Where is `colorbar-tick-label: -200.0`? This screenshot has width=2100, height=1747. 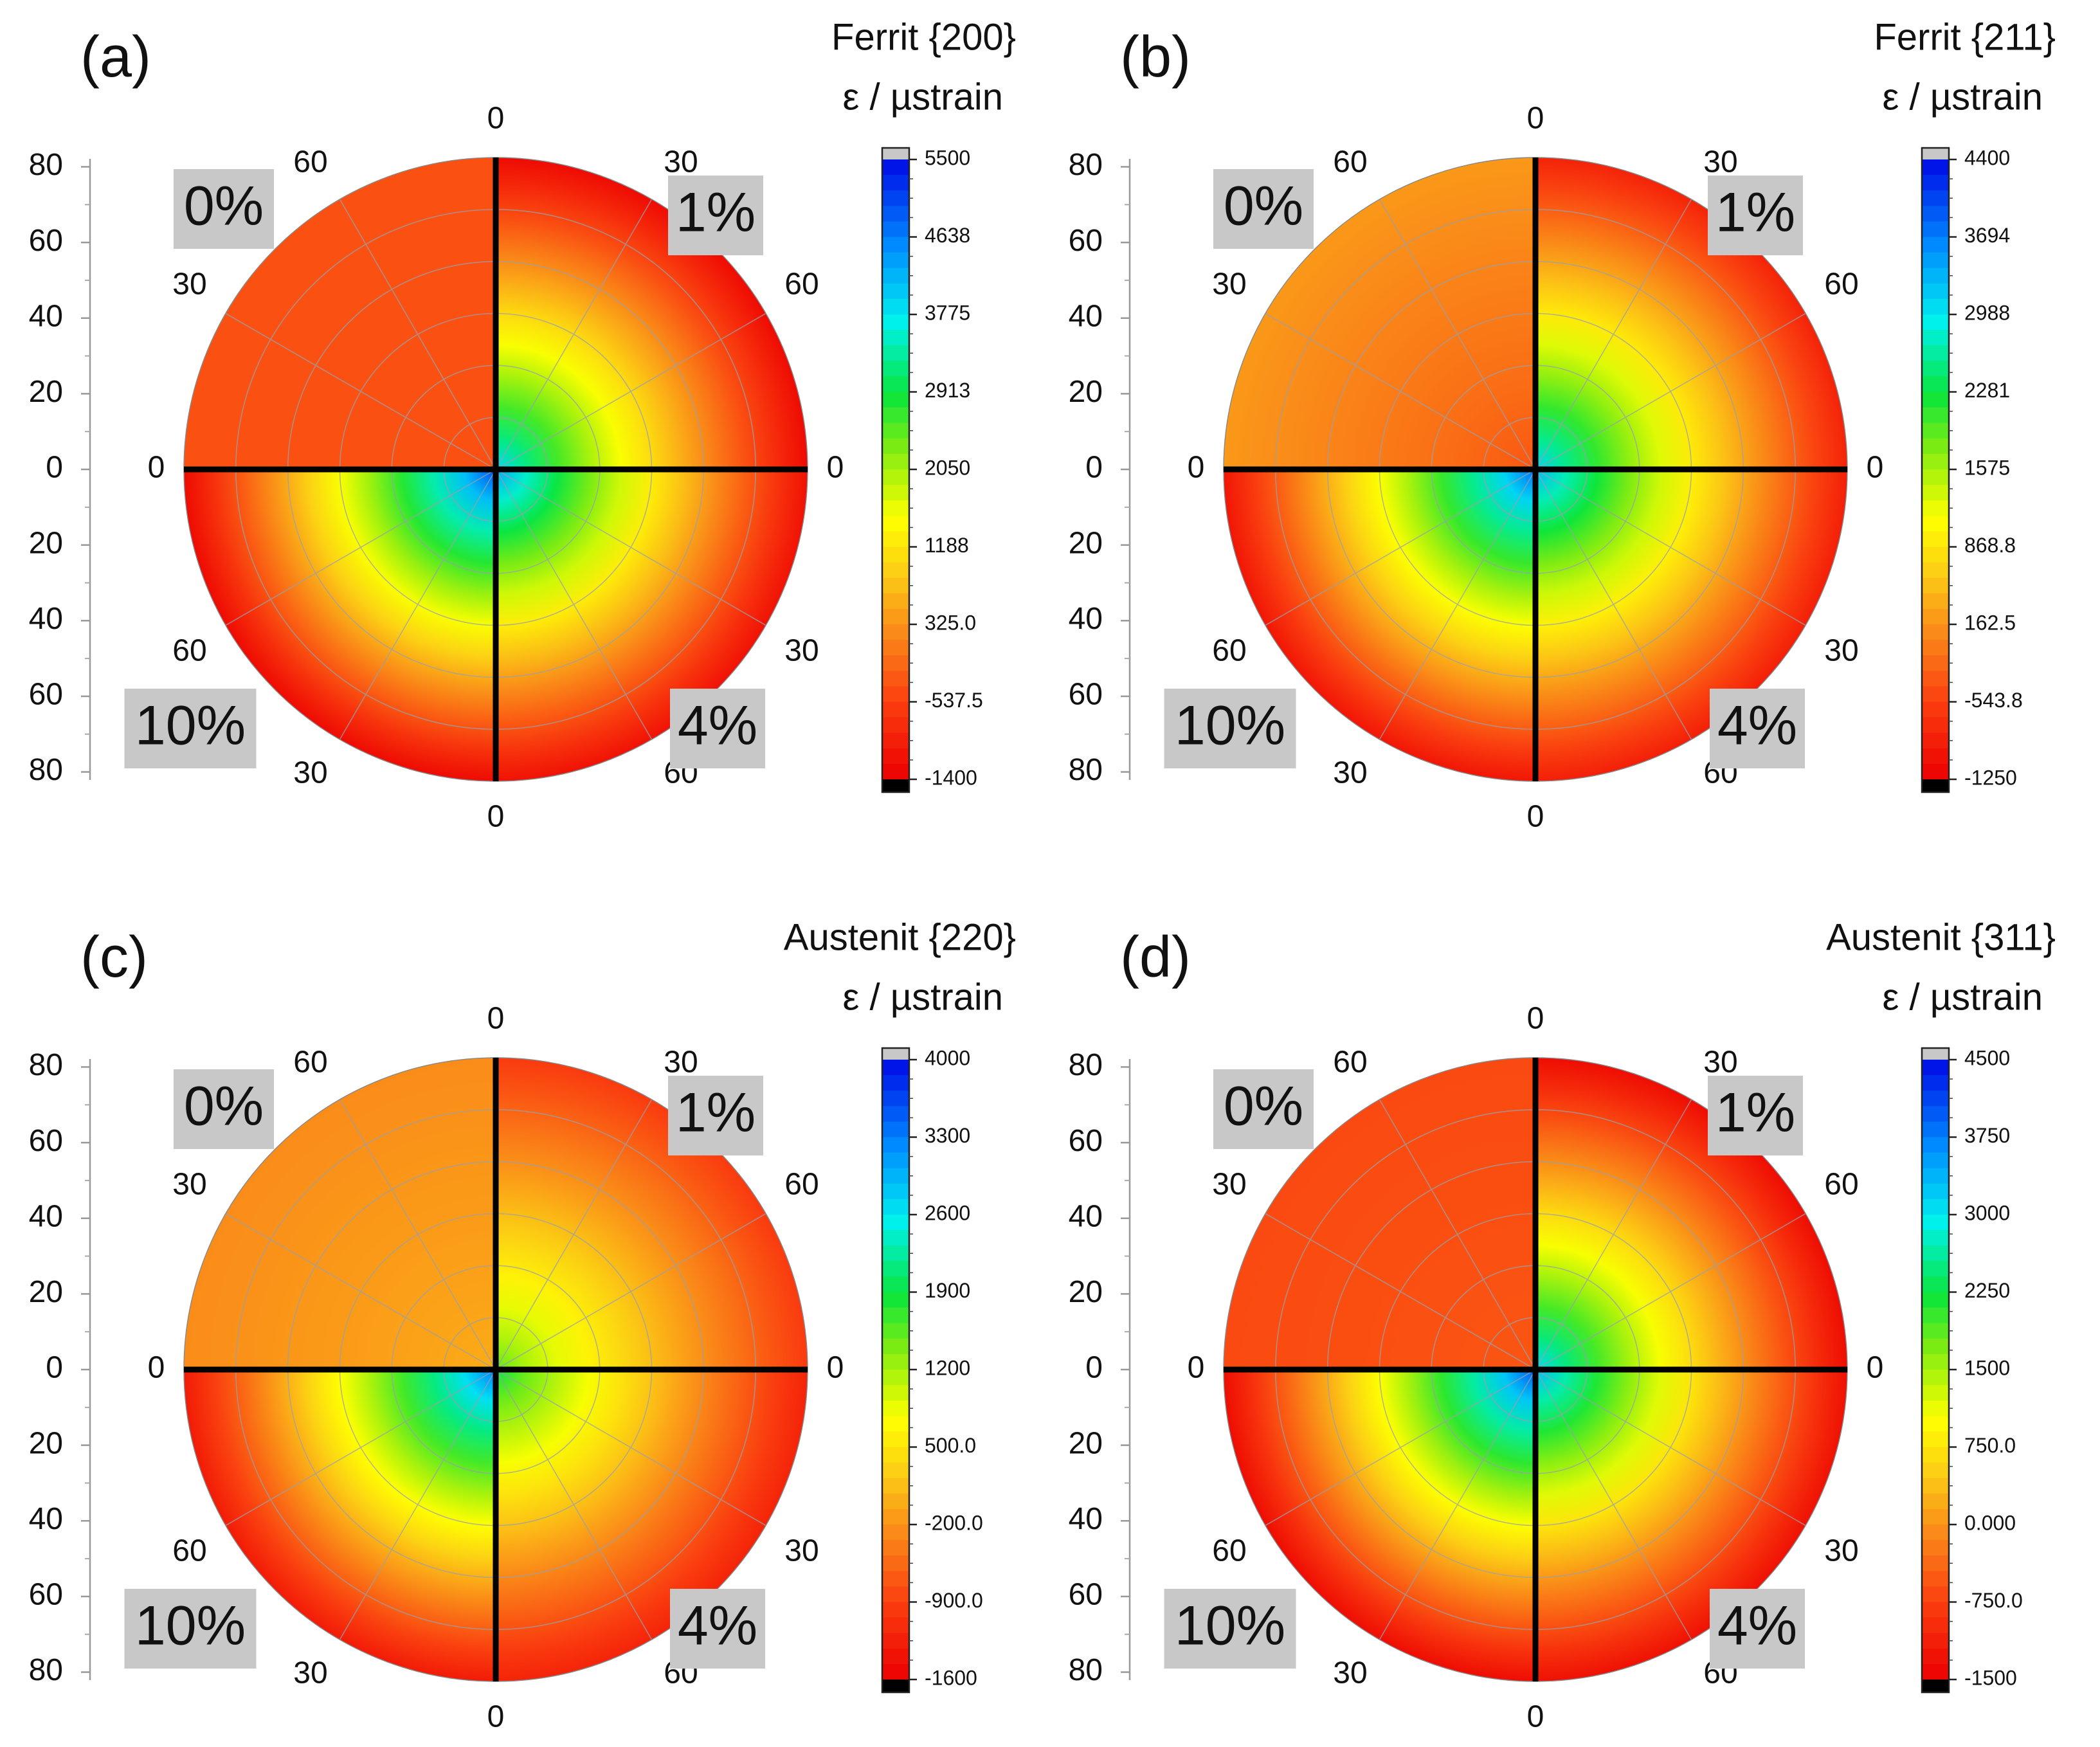 colorbar-tick-label: -200.0 is located at coordinates (954, 1522).